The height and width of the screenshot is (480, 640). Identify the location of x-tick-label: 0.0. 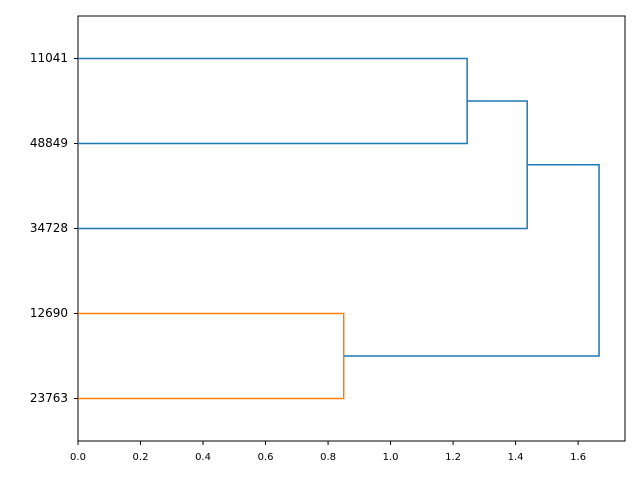
(78, 457).